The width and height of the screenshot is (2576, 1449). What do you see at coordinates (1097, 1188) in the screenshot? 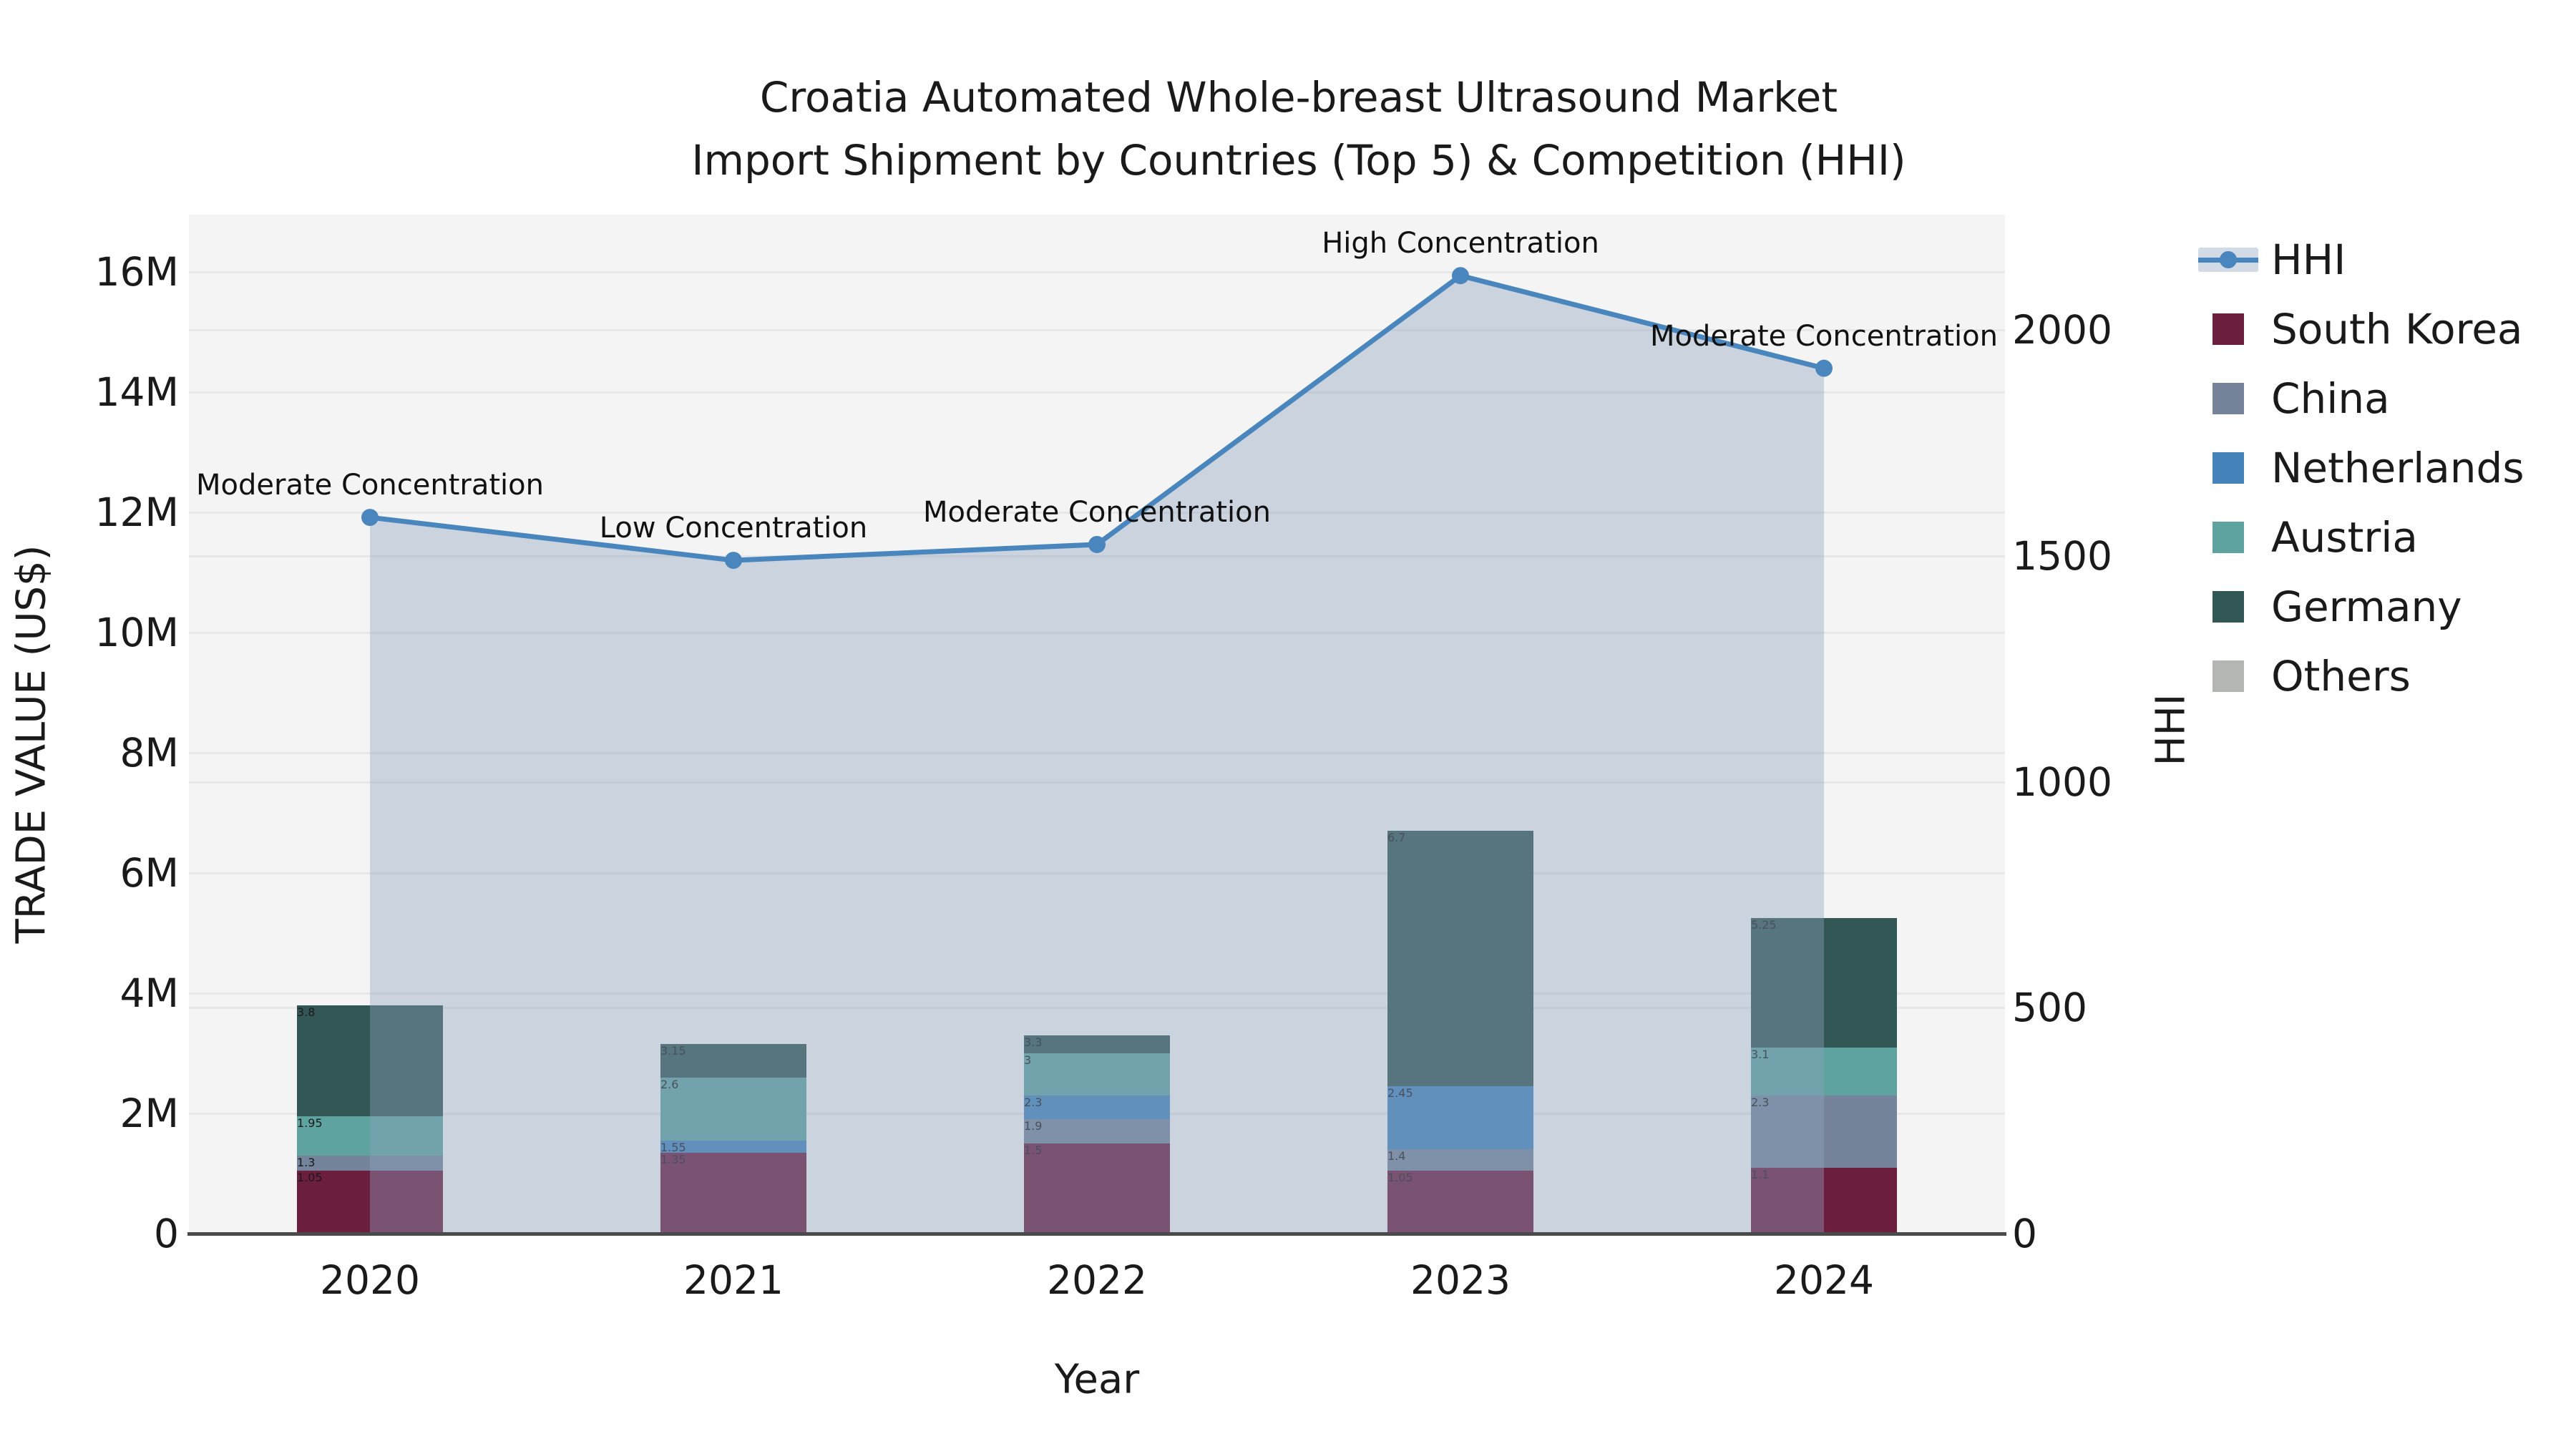
I see `bar-2022-south-korea: 1.5` at bounding box center [1097, 1188].